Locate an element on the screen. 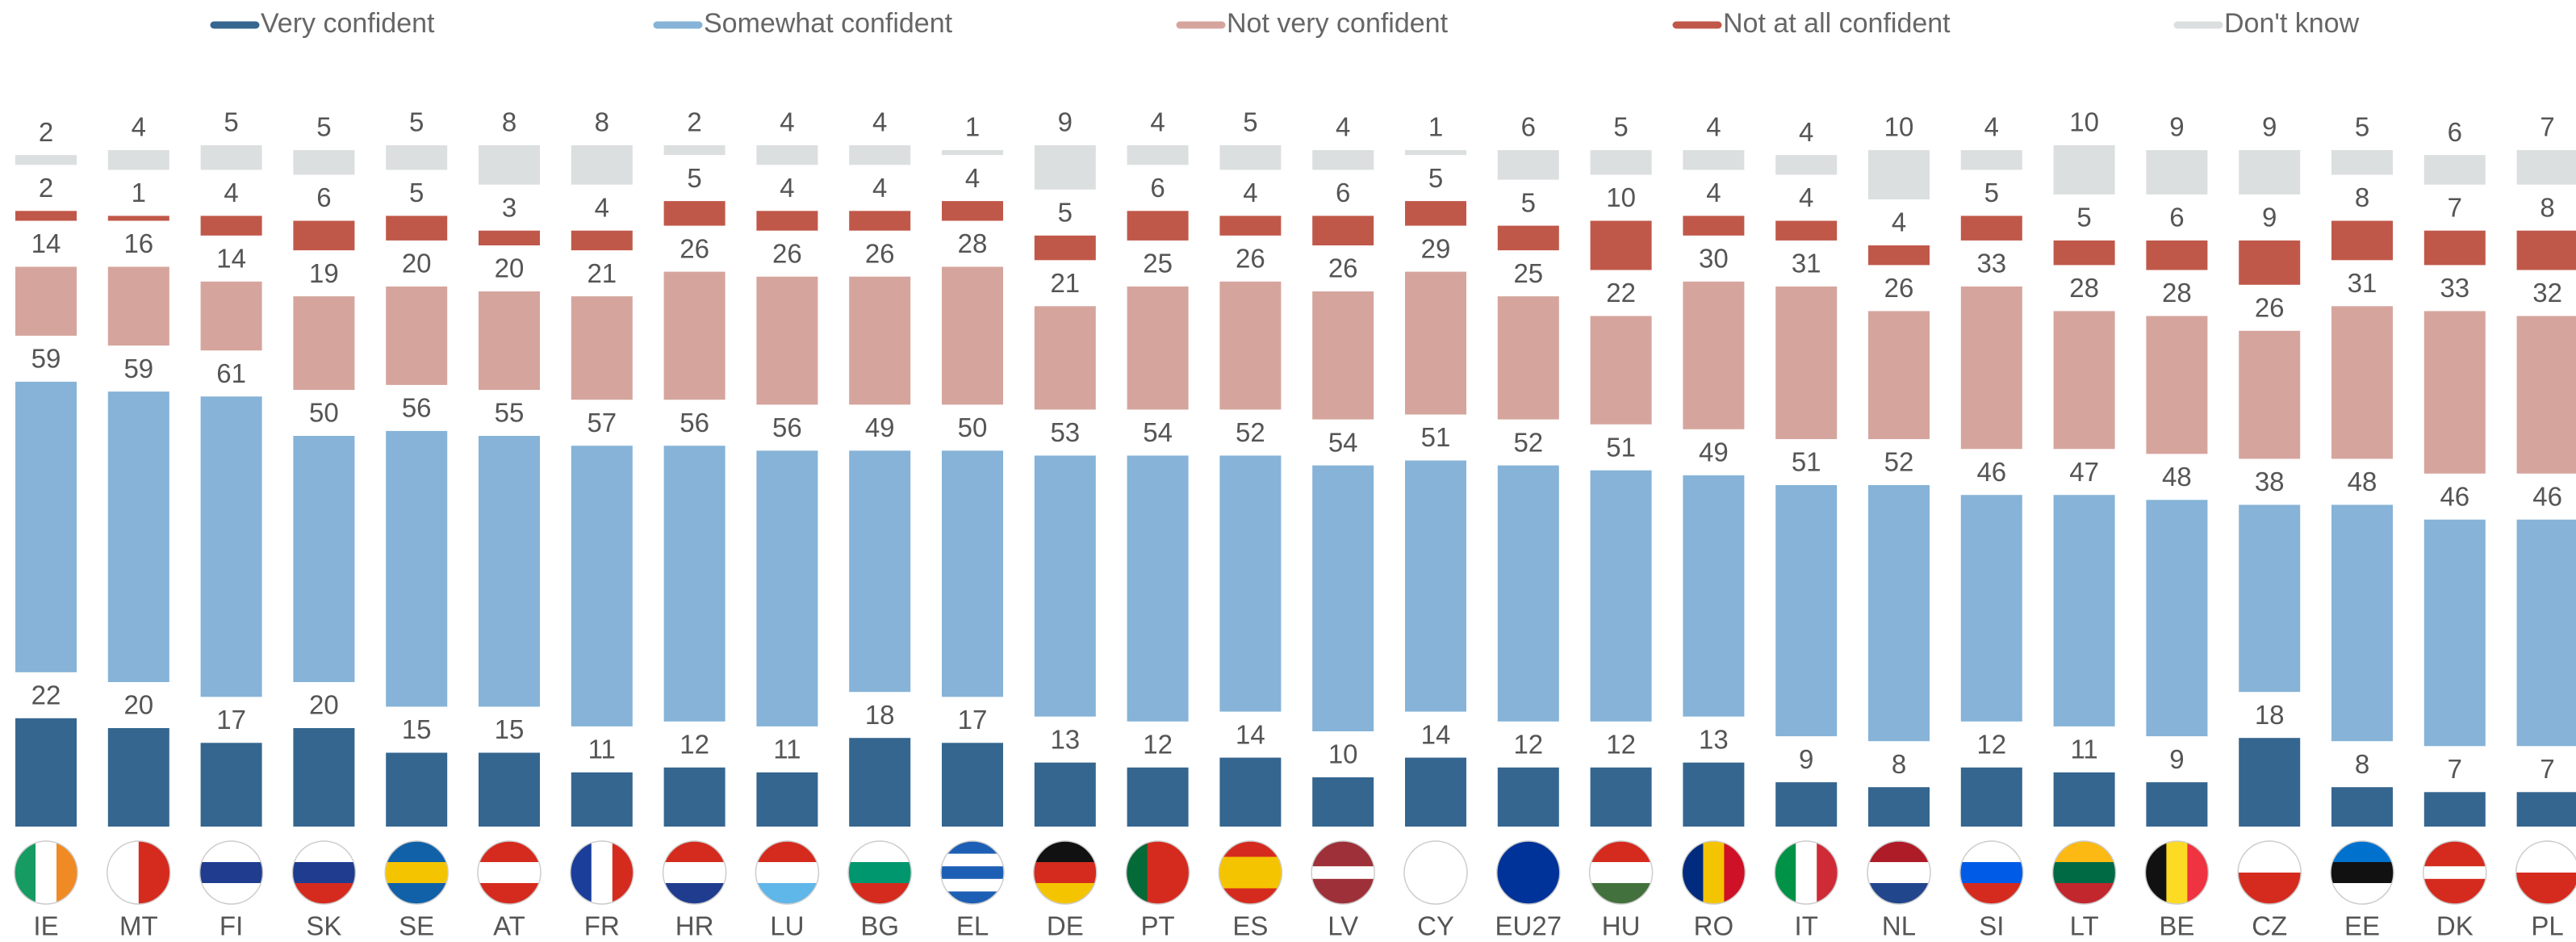 The image size is (2576, 942). legend-label: Somewhat confident is located at coordinates (828, 23).